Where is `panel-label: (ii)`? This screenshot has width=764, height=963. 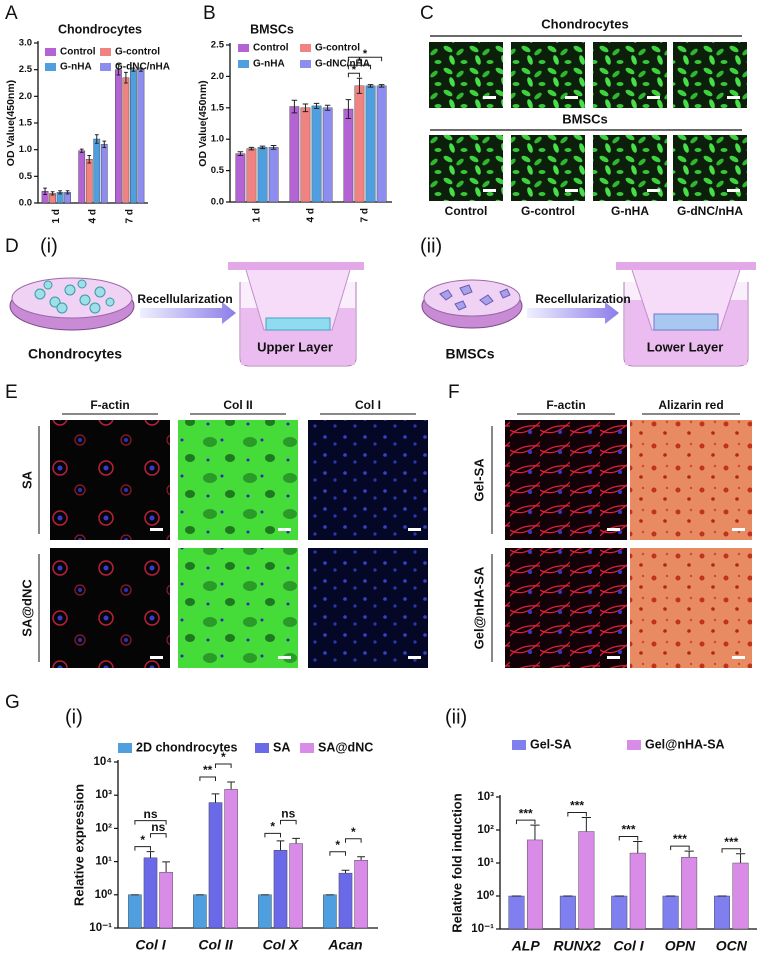 panel-label: (ii) is located at coordinates (456, 717).